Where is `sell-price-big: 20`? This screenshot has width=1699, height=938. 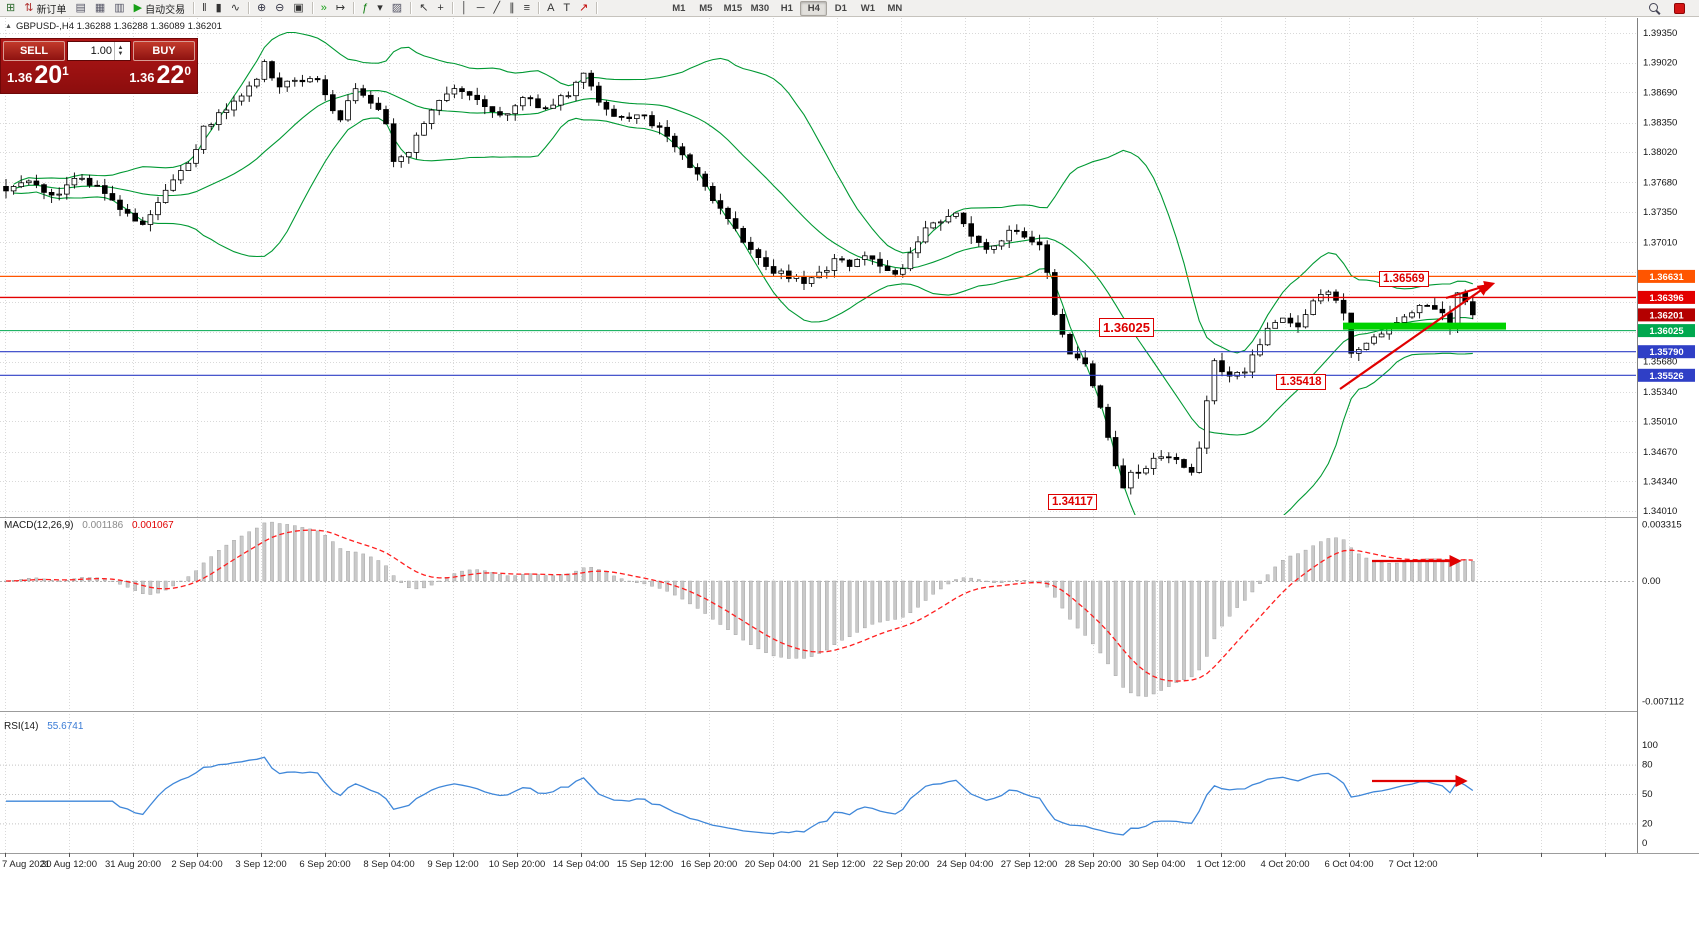 sell-price-big: 20 is located at coordinates (48, 75).